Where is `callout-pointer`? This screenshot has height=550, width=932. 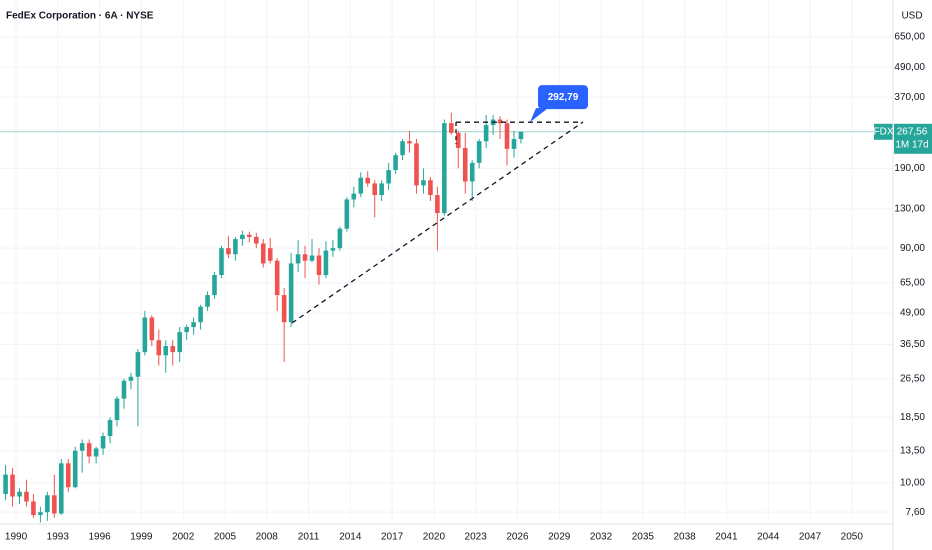
callout-pointer is located at coordinates (539, 115).